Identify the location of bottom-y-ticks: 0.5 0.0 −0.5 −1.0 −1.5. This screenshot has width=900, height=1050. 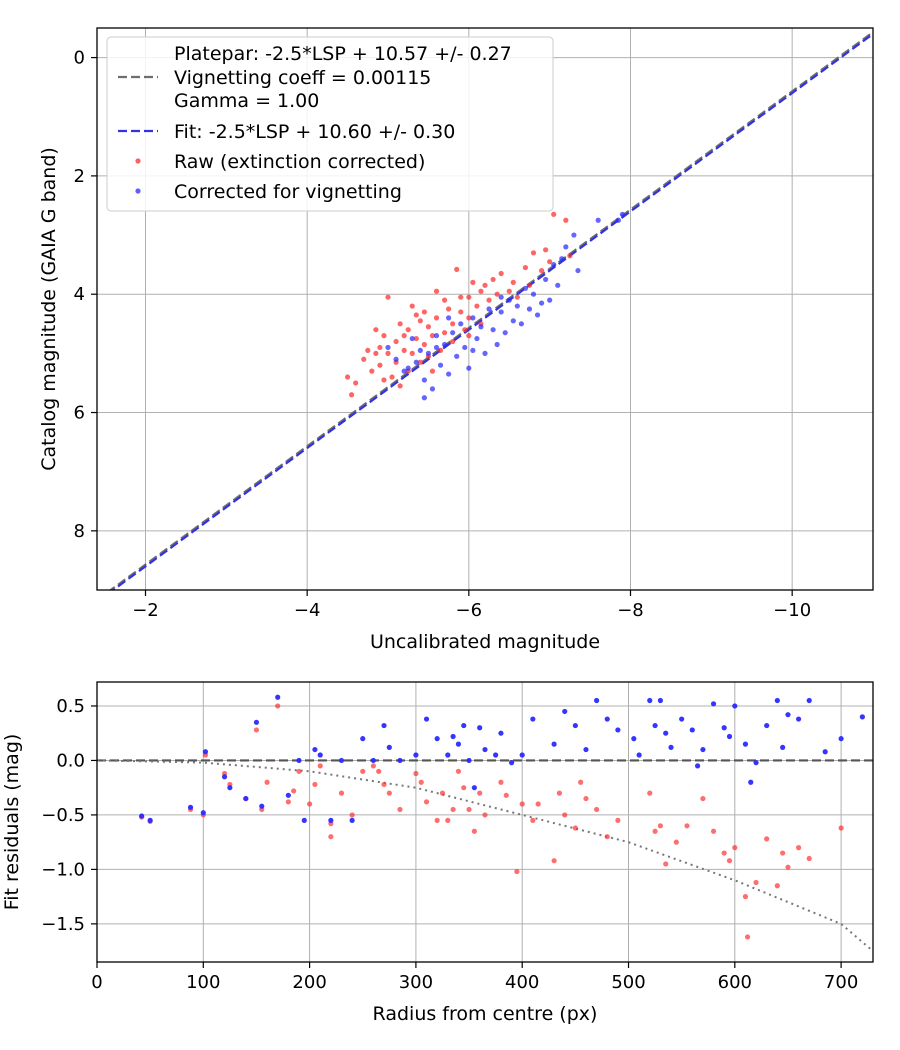
(69, 815).